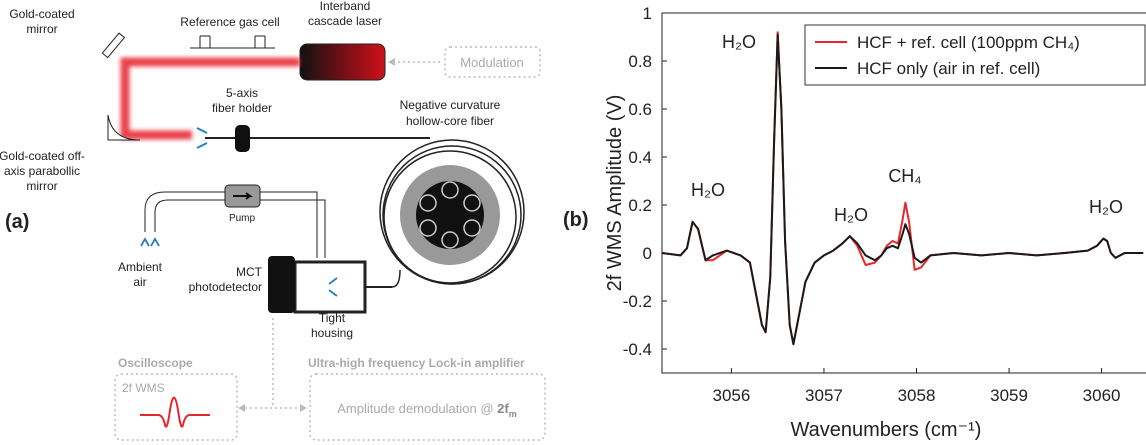 Image resolution: width=1146 pixels, height=445 pixels. Describe the element at coordinates (281, 284) in the screenshot. I see `photodetector` at that location.